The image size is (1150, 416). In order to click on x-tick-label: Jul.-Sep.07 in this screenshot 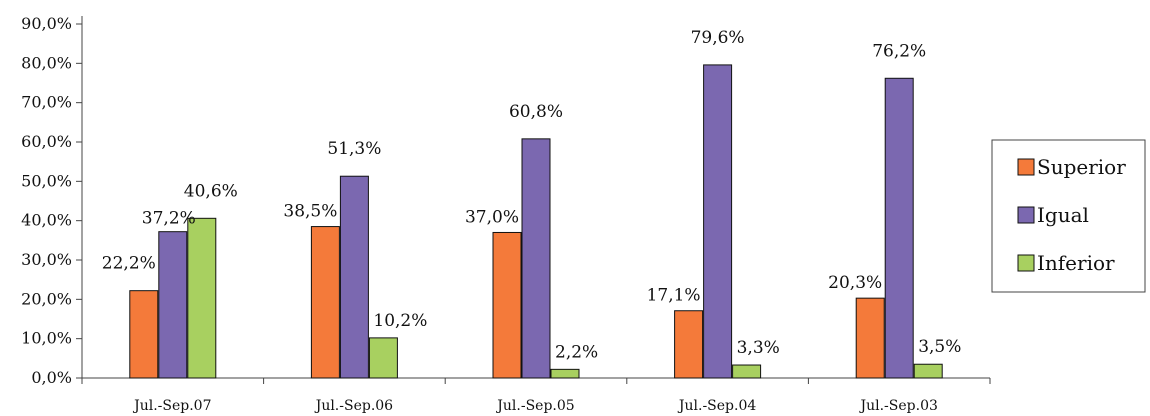, I will do `click(171, 406)`.